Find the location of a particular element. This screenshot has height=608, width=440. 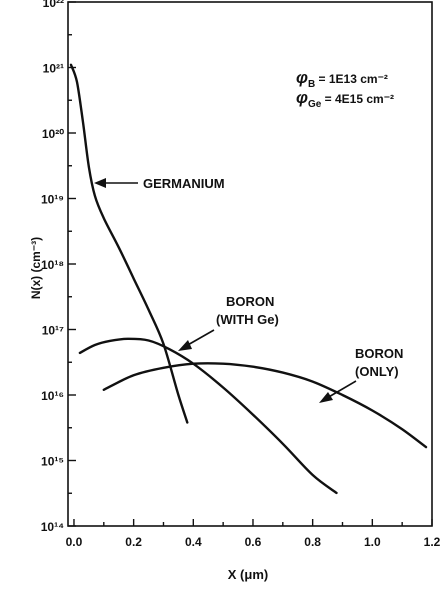

arrow-boron-only is located at coordinates (341, 389).